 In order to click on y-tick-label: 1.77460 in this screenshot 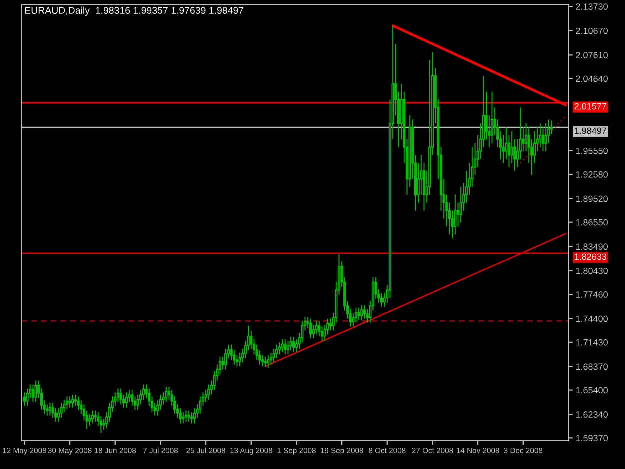, I will do `click(592, 295)`.